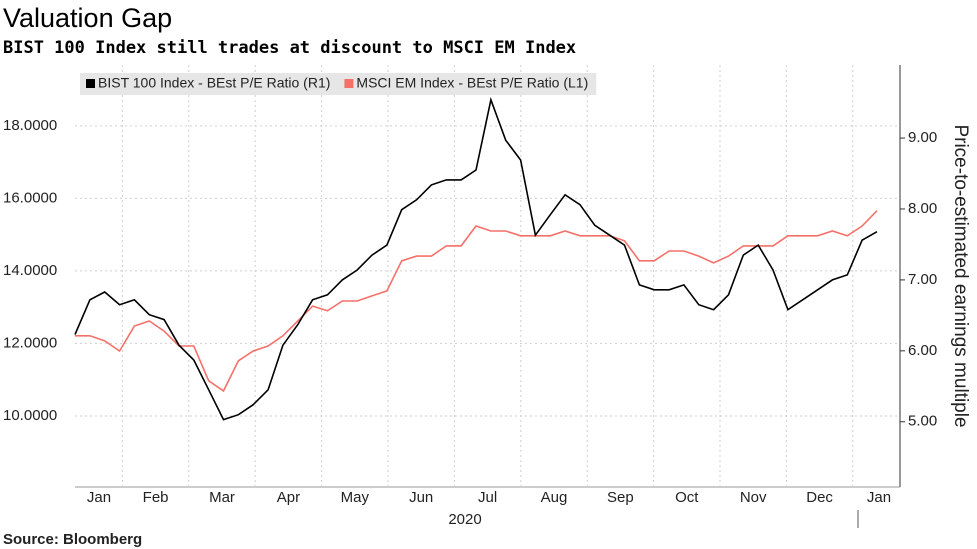 The width and height of the screenshot is (977, 549). What do you see at coordinates (554, 497) in the screenshot?
I see `x-tick-label: Aug` at bounding box center [554, 497].